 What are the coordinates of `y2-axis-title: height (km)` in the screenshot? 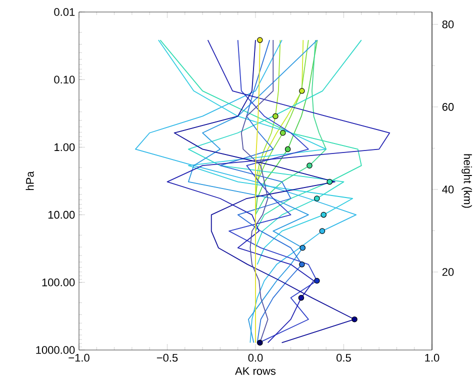 It's located at (467, 181).